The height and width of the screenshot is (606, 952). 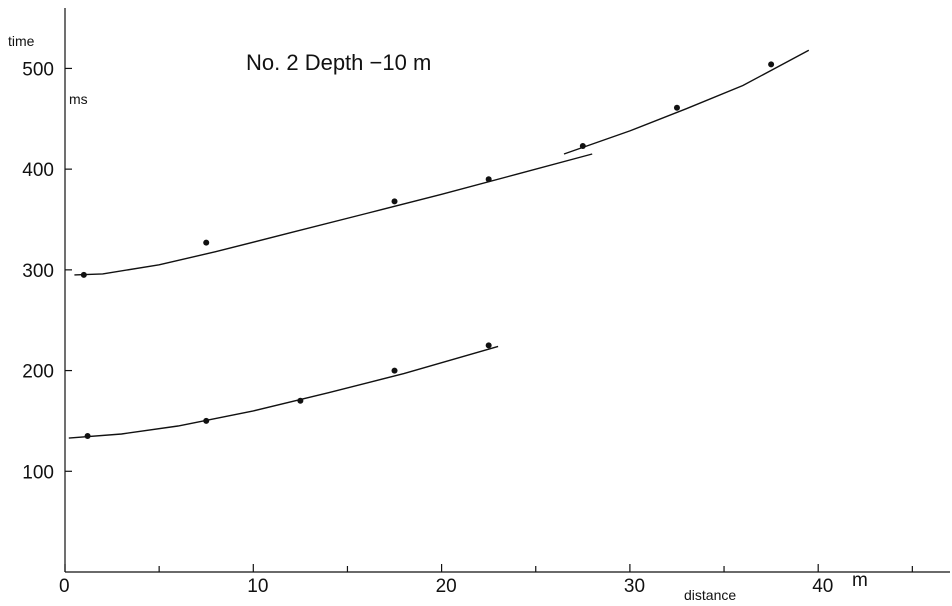 What do you see at coordinates (38, 372) in the screenshot?
I see `y-tick-label: 200` at bounding box center [38, 372].